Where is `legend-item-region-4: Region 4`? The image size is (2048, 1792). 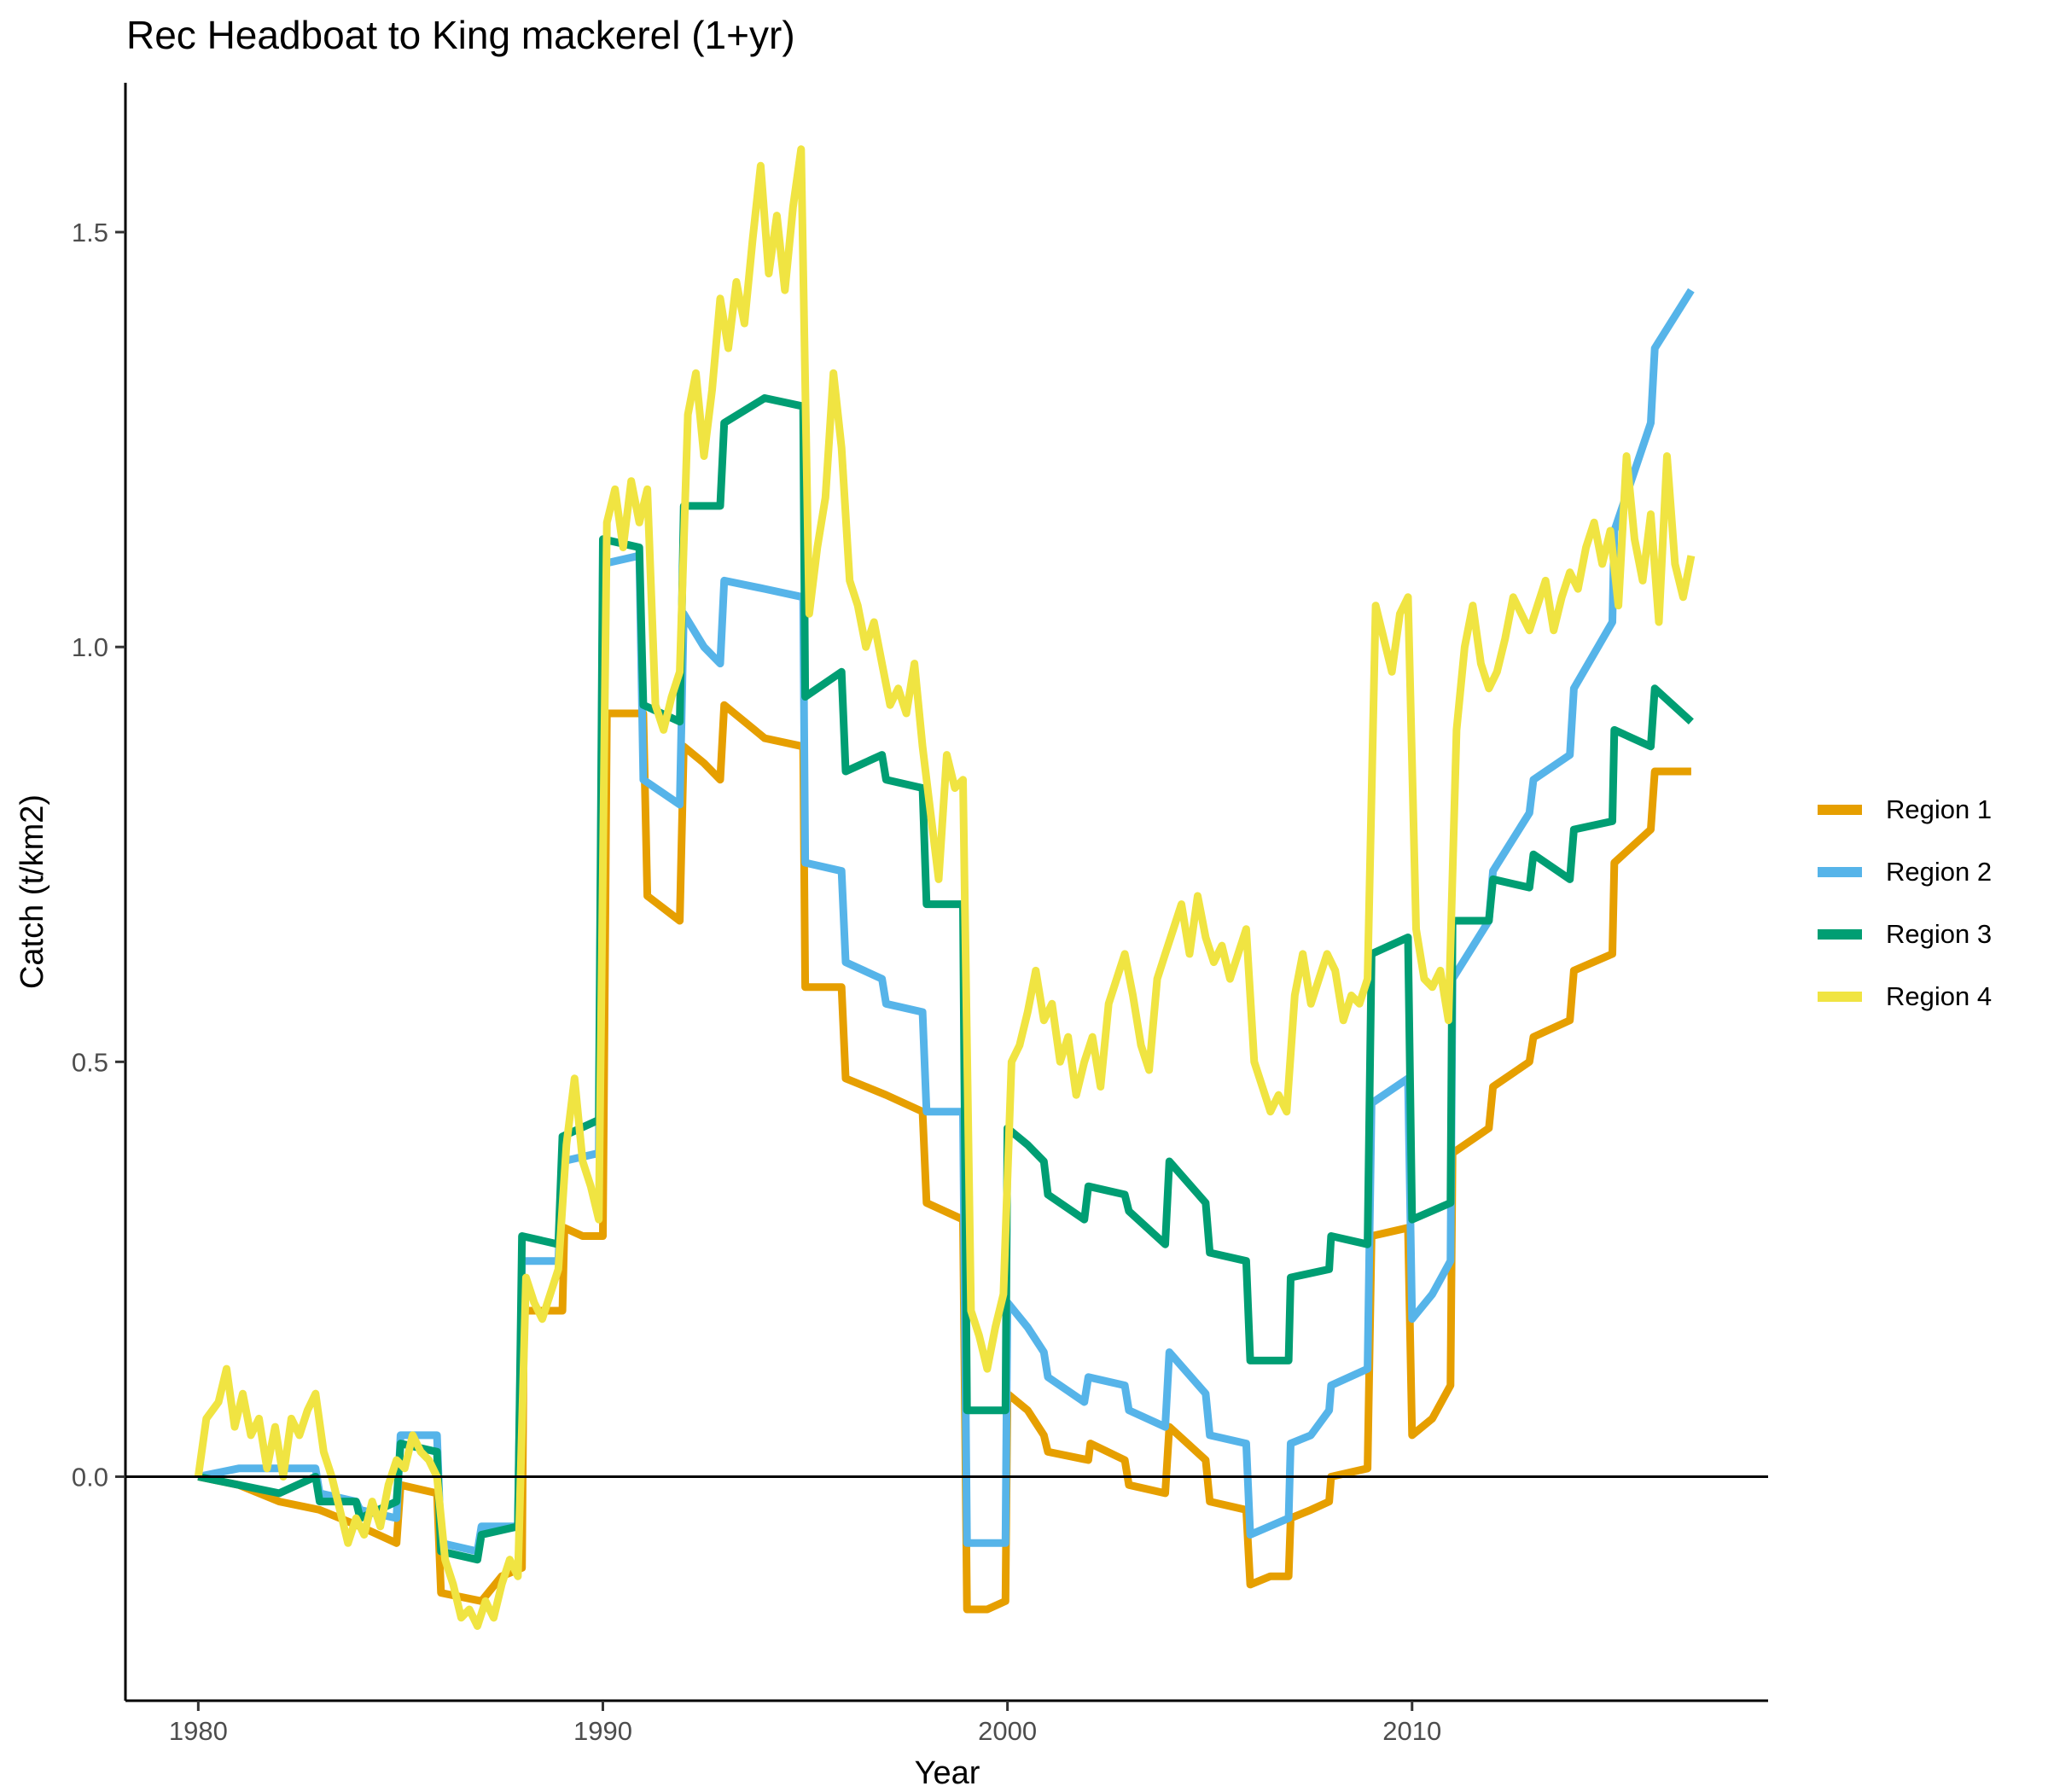 legend-item-region-4: Region 4 is located at coordinates (1905, 996).